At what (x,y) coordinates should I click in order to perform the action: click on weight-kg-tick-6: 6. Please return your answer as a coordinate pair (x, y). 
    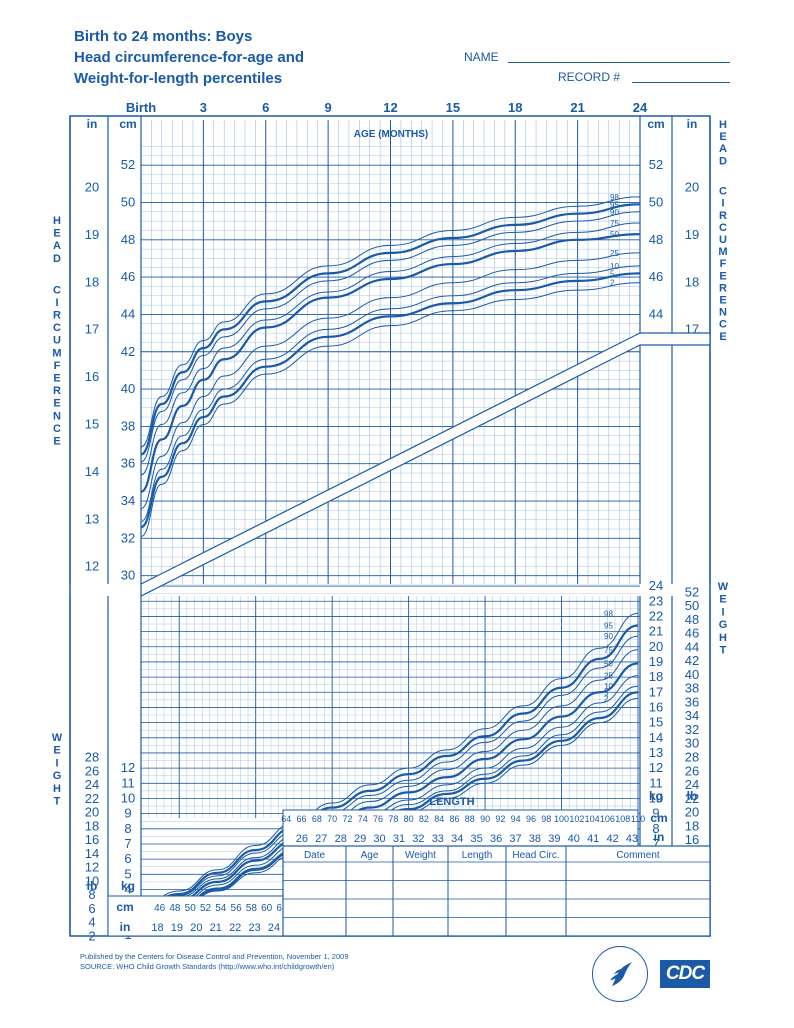
    Looking at the image, I should click on (127, 858).